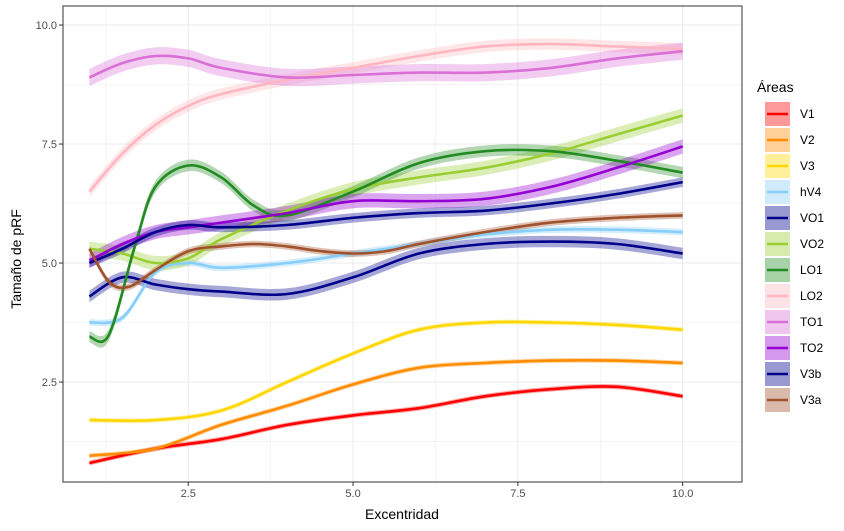 Image resolution: width=844 pixels, height=531 pixels. What do you see at coordinates (49, 383) in the screenshot?
I see `y-tick-label: 2.5` at bounding box center [49, 383].